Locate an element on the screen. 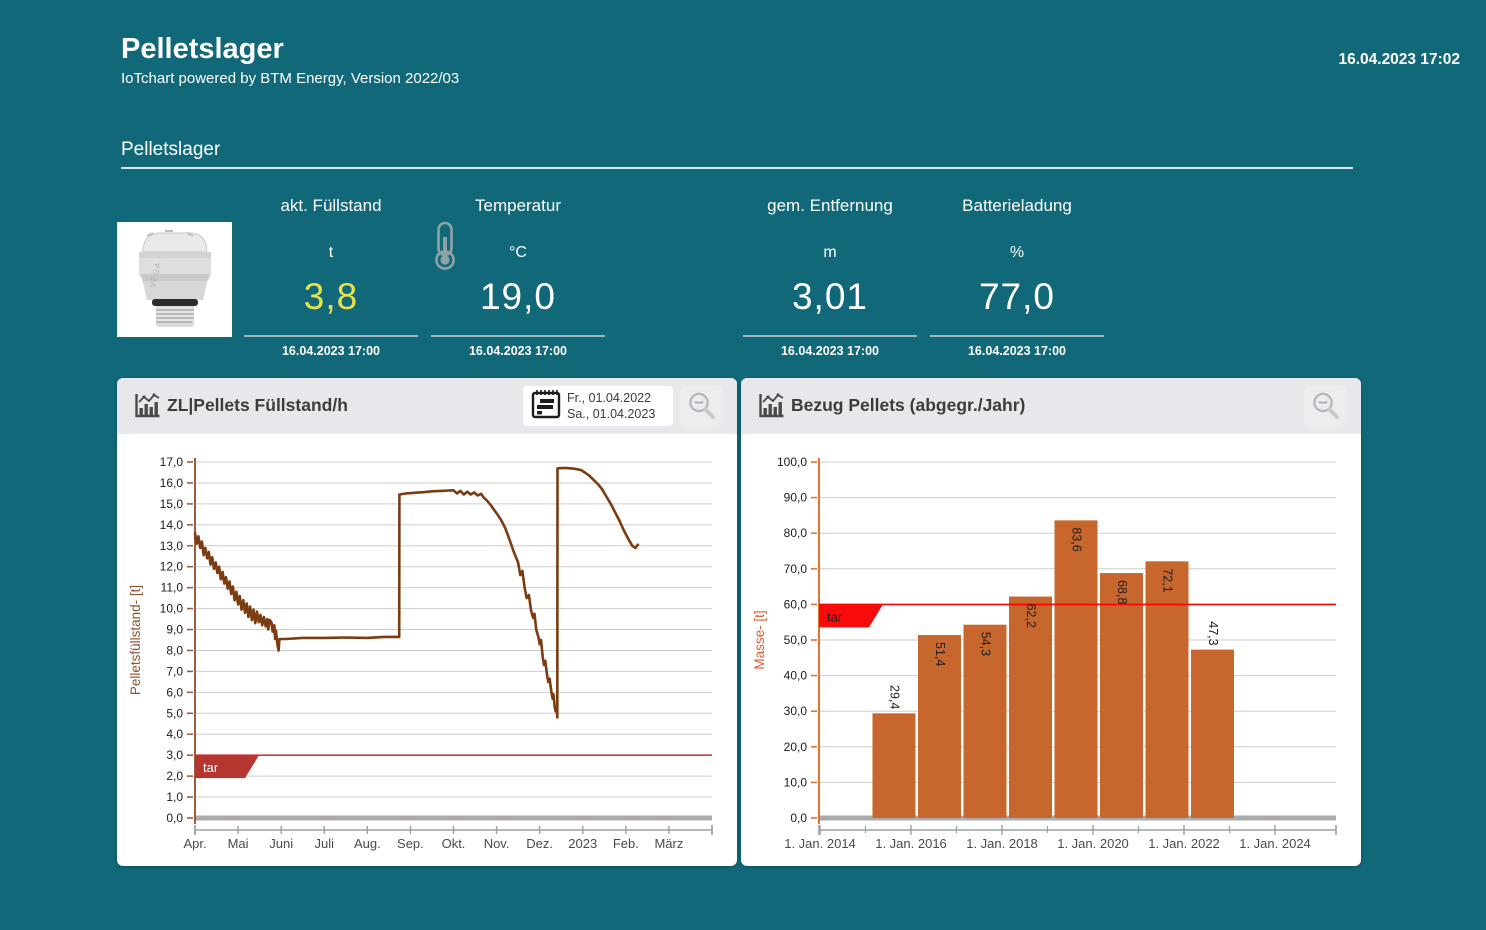 The width and height of the screenshot is (1486, 930). svg-text: Juni is located at coordinates (281, 843).